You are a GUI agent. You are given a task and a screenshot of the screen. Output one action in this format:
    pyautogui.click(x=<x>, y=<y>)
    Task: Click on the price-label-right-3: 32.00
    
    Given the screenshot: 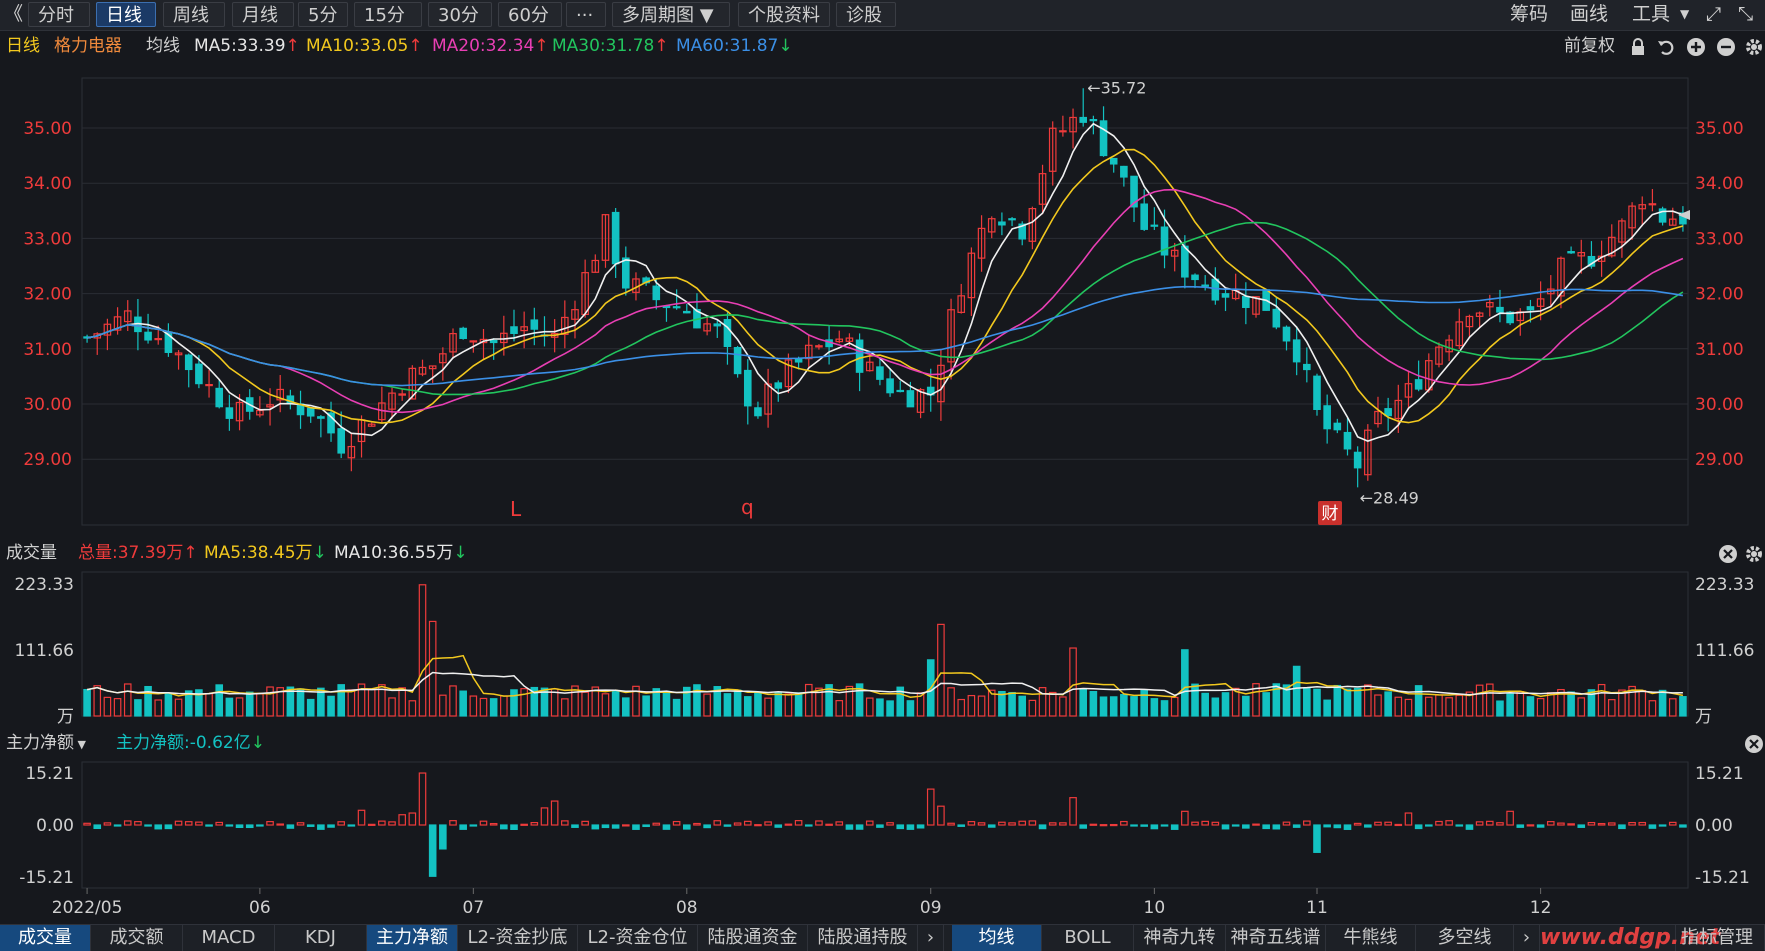 What is the action you would take?
    pyautogui.click(x=1719, y=295)
    